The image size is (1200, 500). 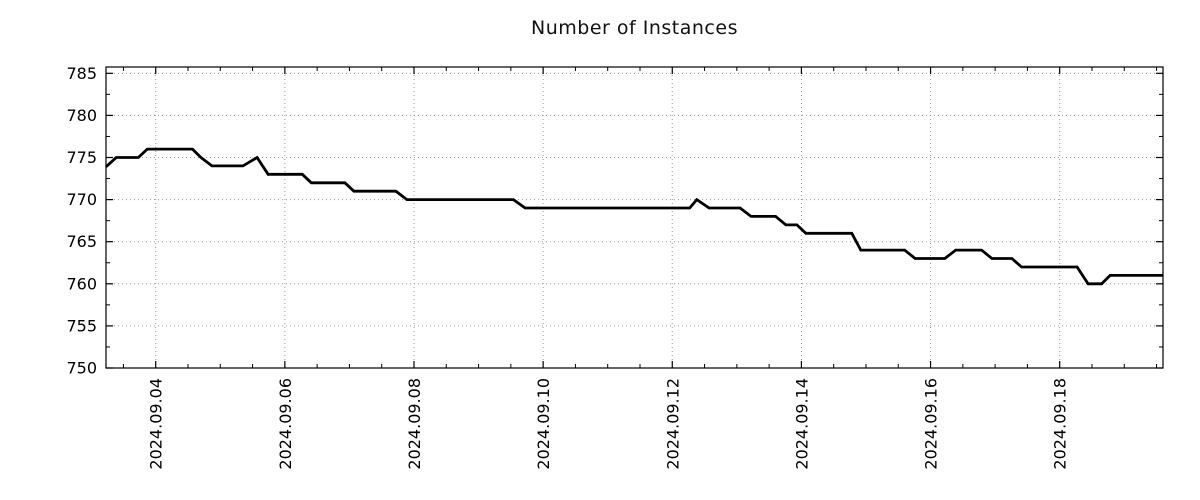 I want to click on y-tick-label: 760, so click(x=81, y=283).